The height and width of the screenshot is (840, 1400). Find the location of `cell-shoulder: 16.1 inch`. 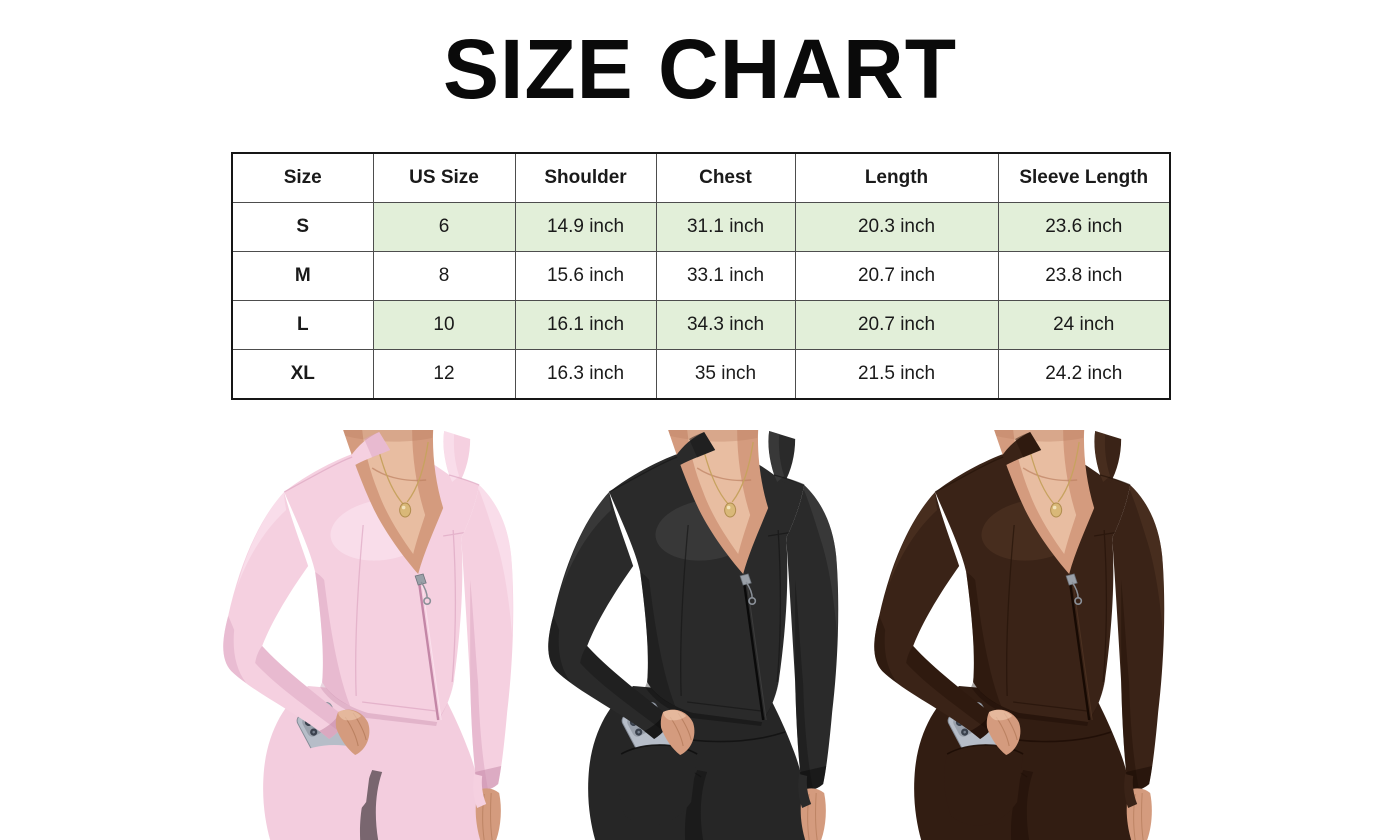

cell-shoulder: 16.1 inch is located at coordinates (585, 325).